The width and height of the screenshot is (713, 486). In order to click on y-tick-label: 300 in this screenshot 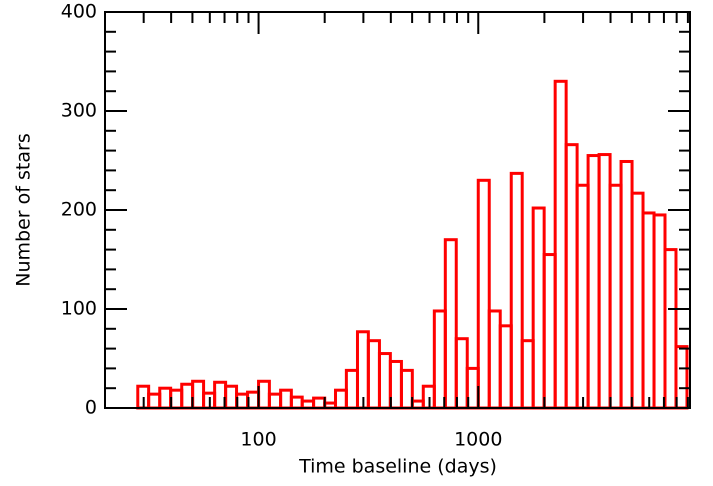, I will do `click(79, 111)`.